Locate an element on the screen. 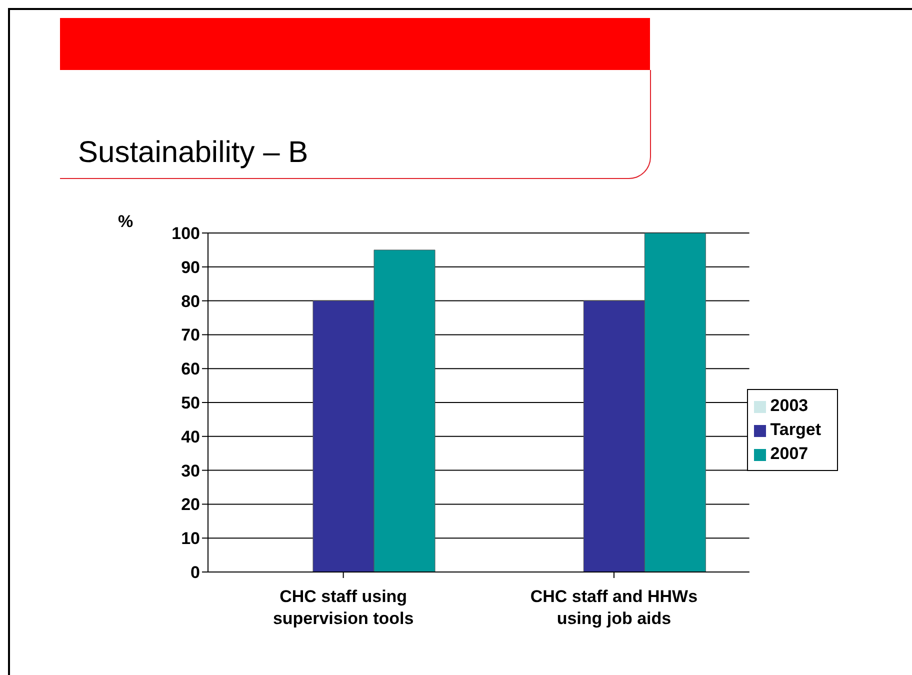 This screenshot has height=675, width=912. legend-label: 2003 is located at coordinates (789, 405).